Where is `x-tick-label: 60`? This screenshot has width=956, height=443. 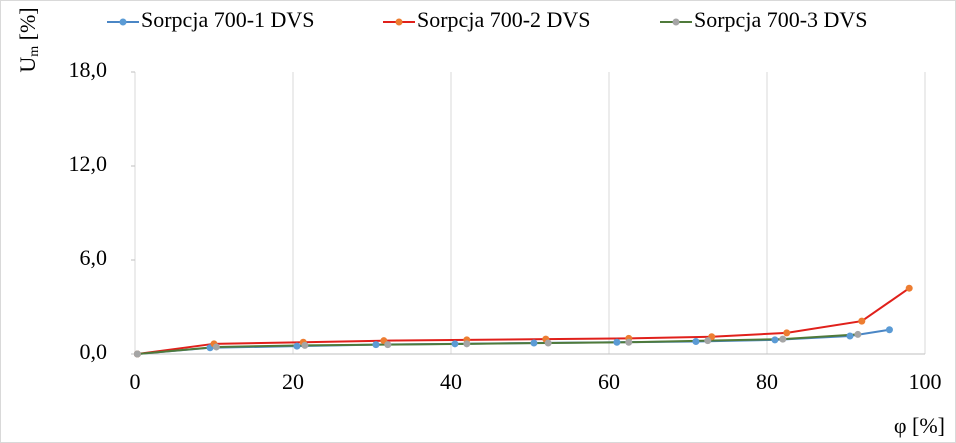
x-tick-label: 60 is located at coordinates (609, 381).